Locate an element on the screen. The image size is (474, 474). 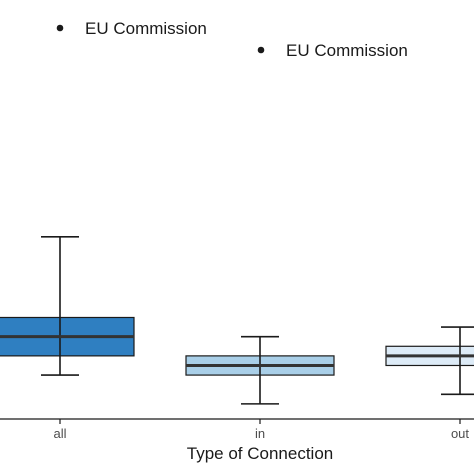
box-all is located at coordinates (67, 306).